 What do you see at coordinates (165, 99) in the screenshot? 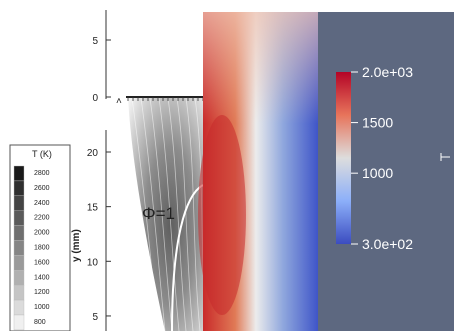
I see `boundary-ticks` at bounding box center [165, 99].